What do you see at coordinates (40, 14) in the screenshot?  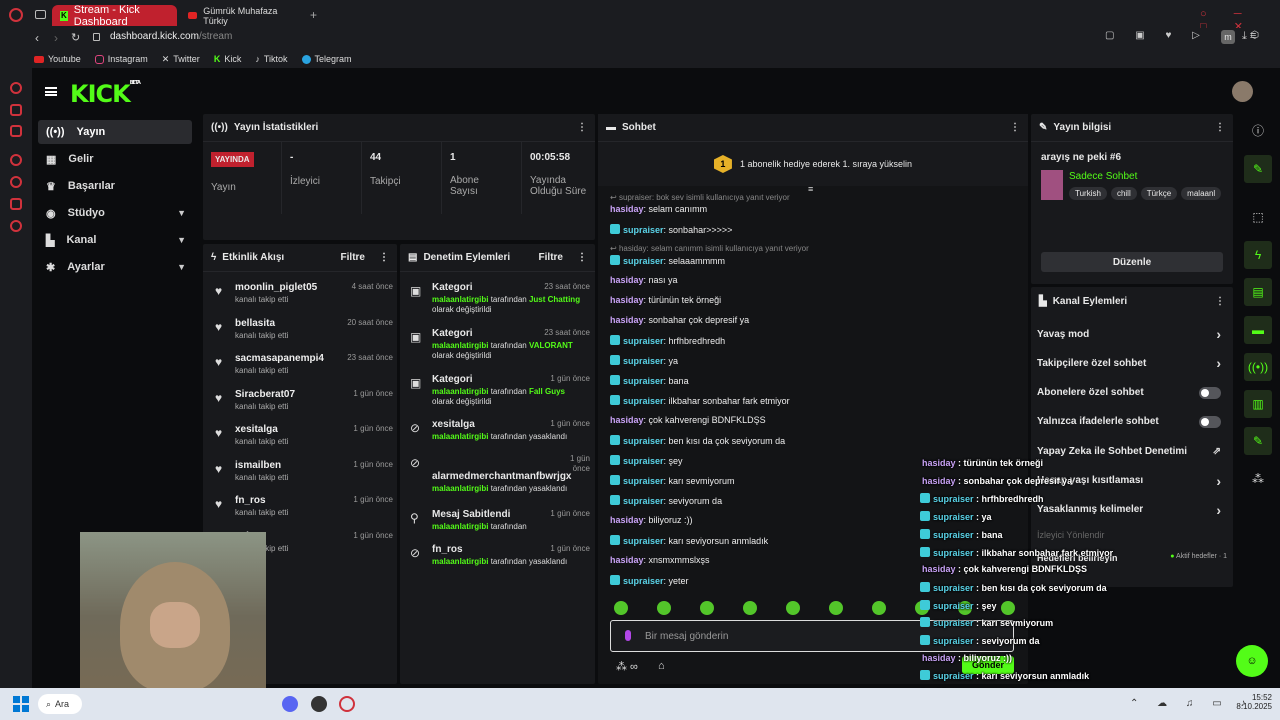 I see `tab-manager-icon` at bounding box center [40, 14].